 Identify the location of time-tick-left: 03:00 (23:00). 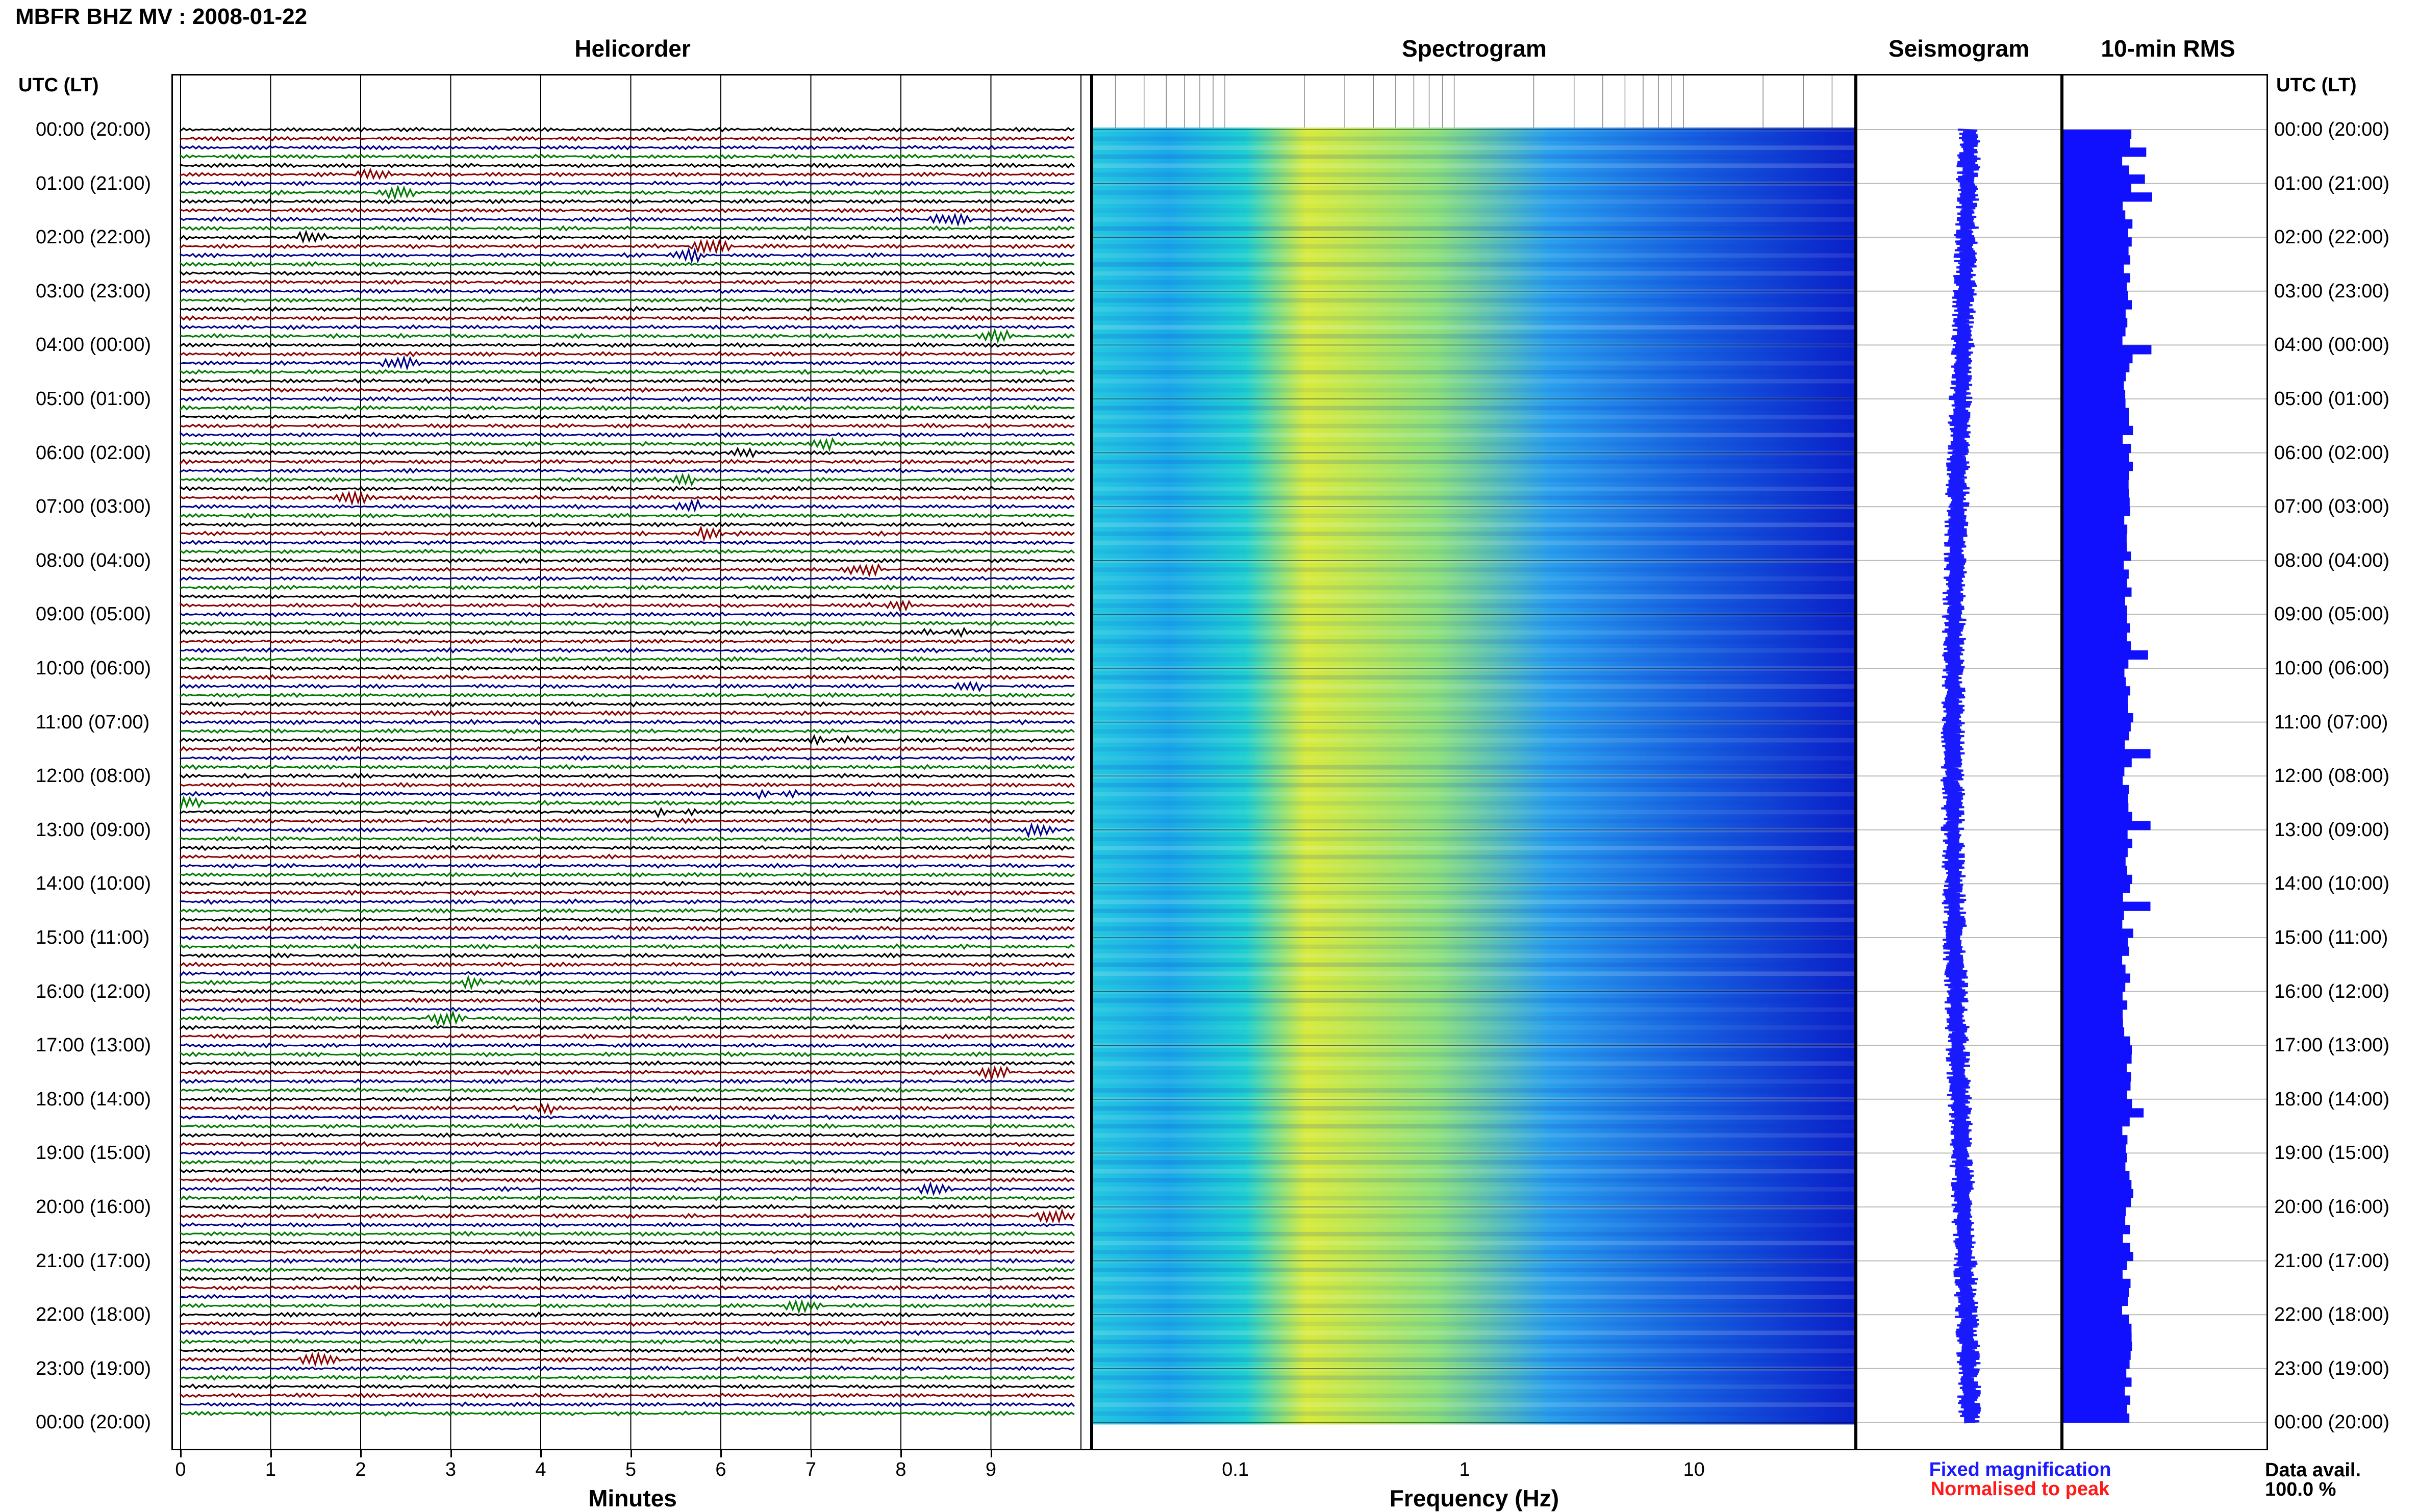
(94, 291).